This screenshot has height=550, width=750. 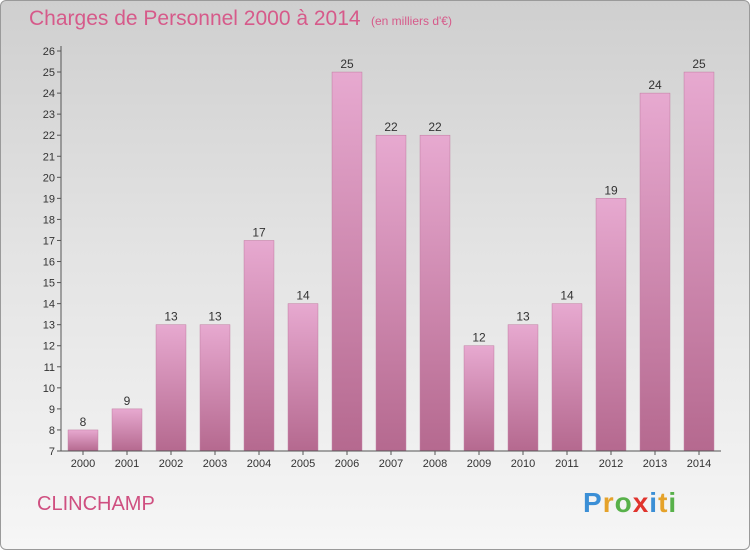 What do you see at coordinates (49, 347) in the screenshot?
I see `y-tick-label-12: 12` at bounding box center [49, 347].